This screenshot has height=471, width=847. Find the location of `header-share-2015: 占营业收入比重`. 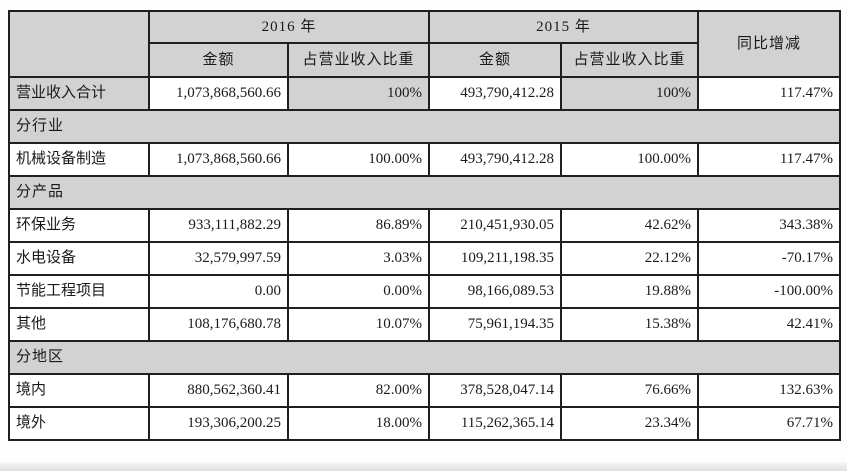

header-share-2015: 占营业收入比重 is located at coordinates (630, 60).